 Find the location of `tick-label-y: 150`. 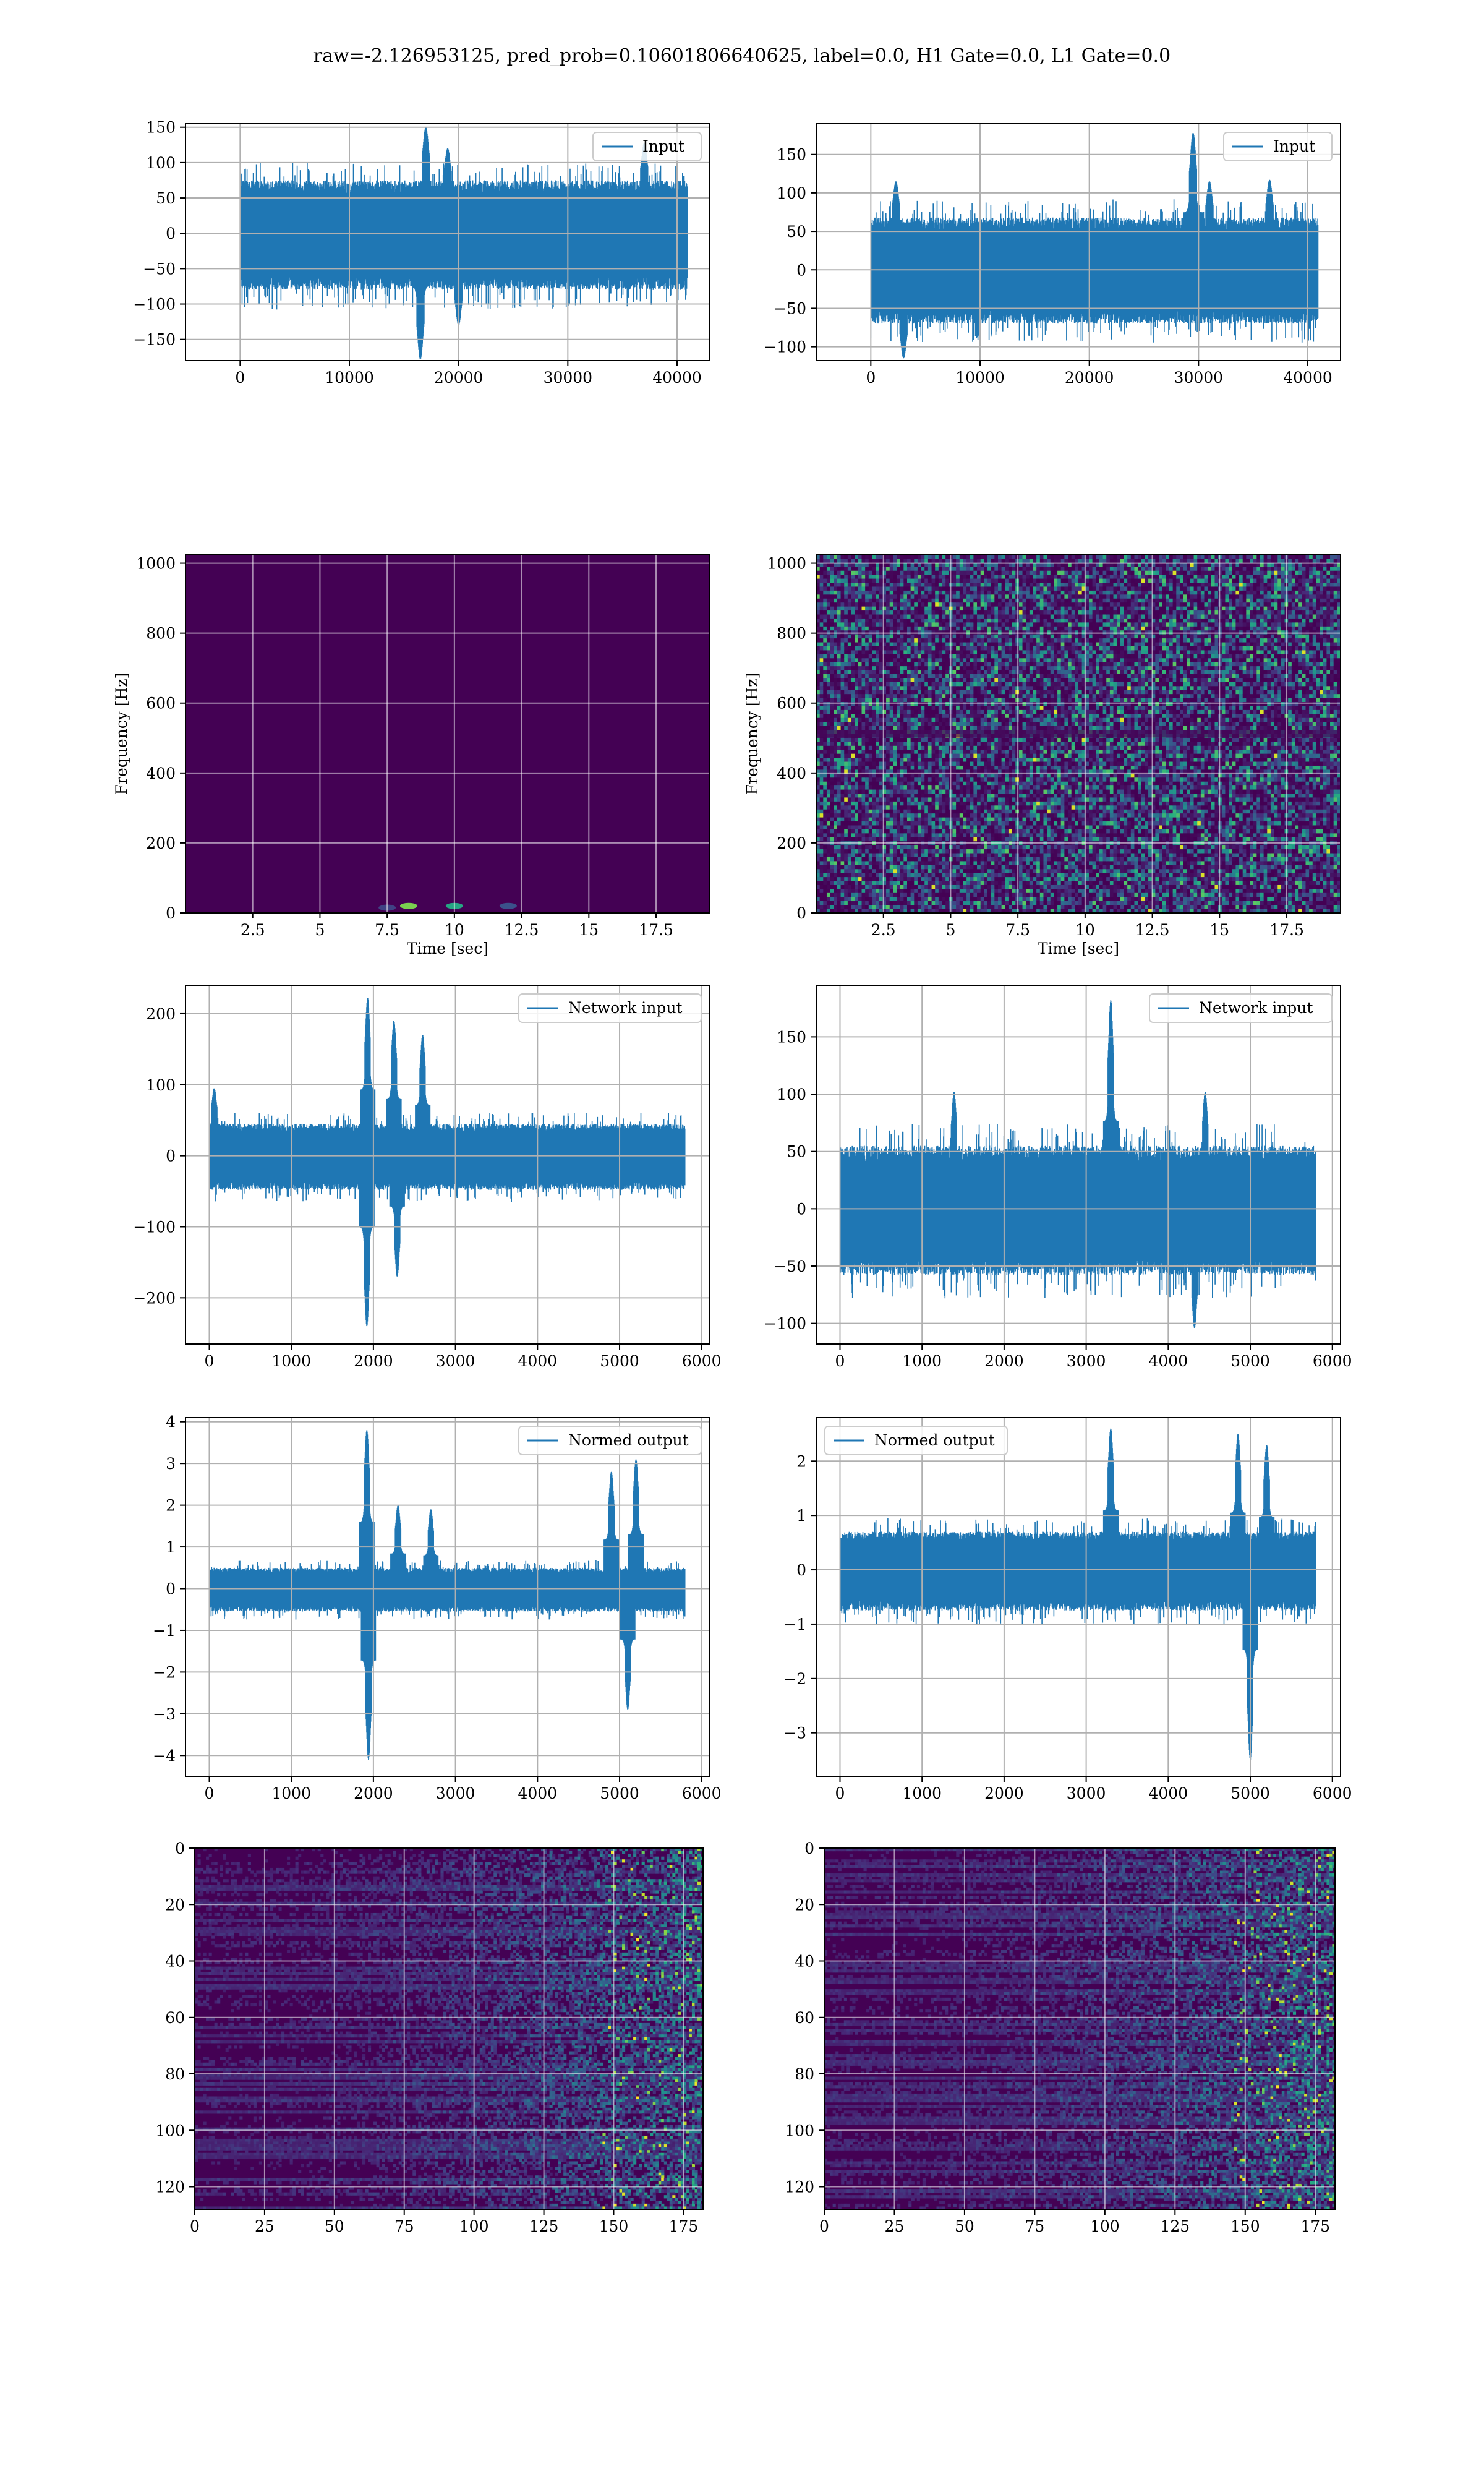

tick-label-y: 150 is located at coordinates (791, 155).